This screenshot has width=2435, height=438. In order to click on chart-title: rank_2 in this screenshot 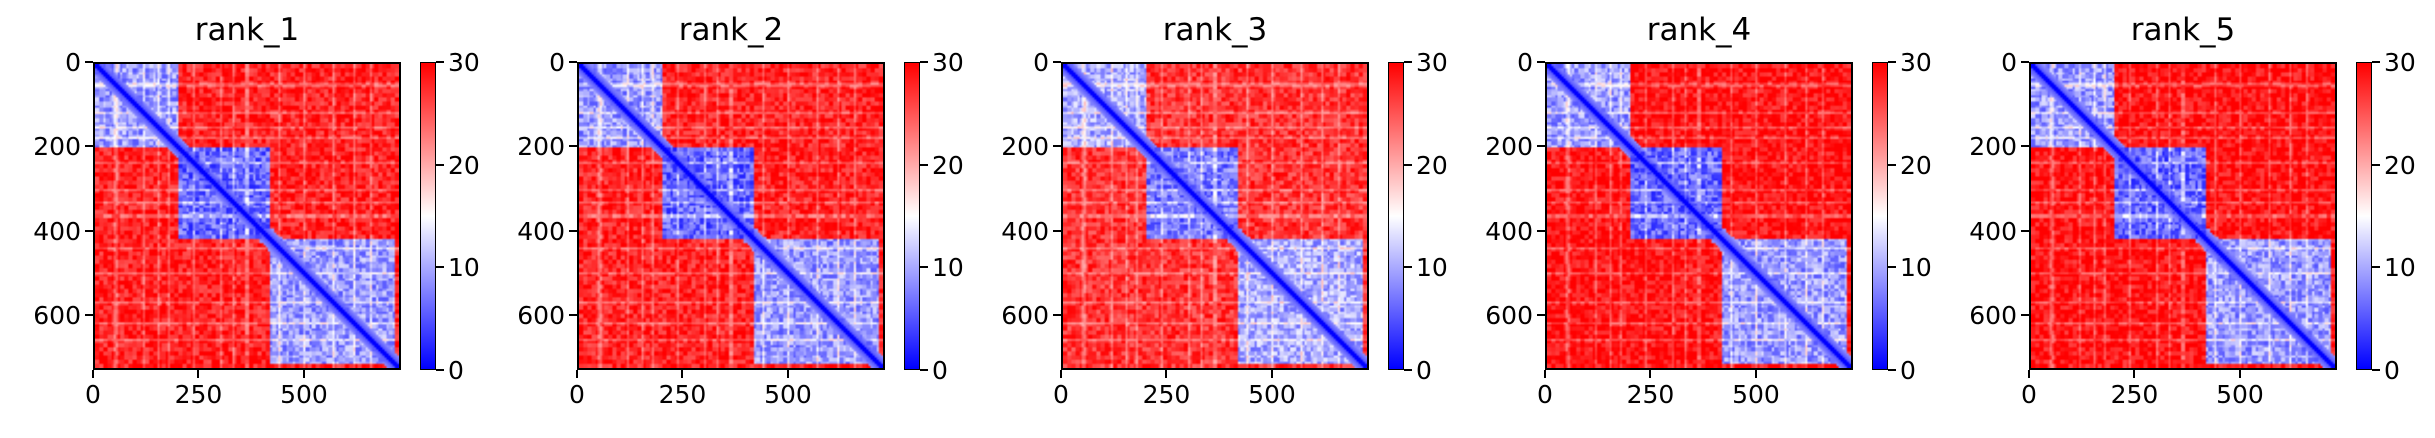, I will do `click(731, 30)`.